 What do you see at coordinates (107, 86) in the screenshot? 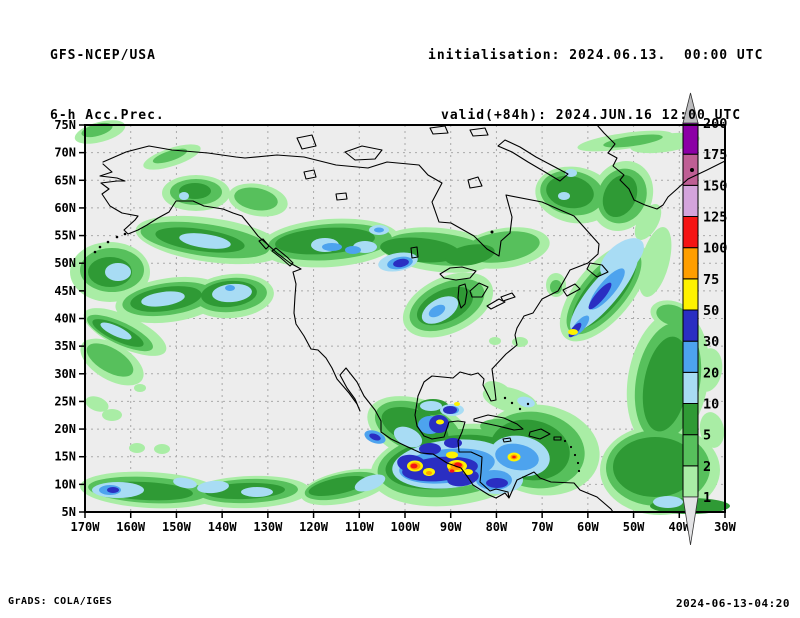
I see `title-block: GFS-NCEP/USA 6-h Acc.Prec.` at bounding box center [107, 86].